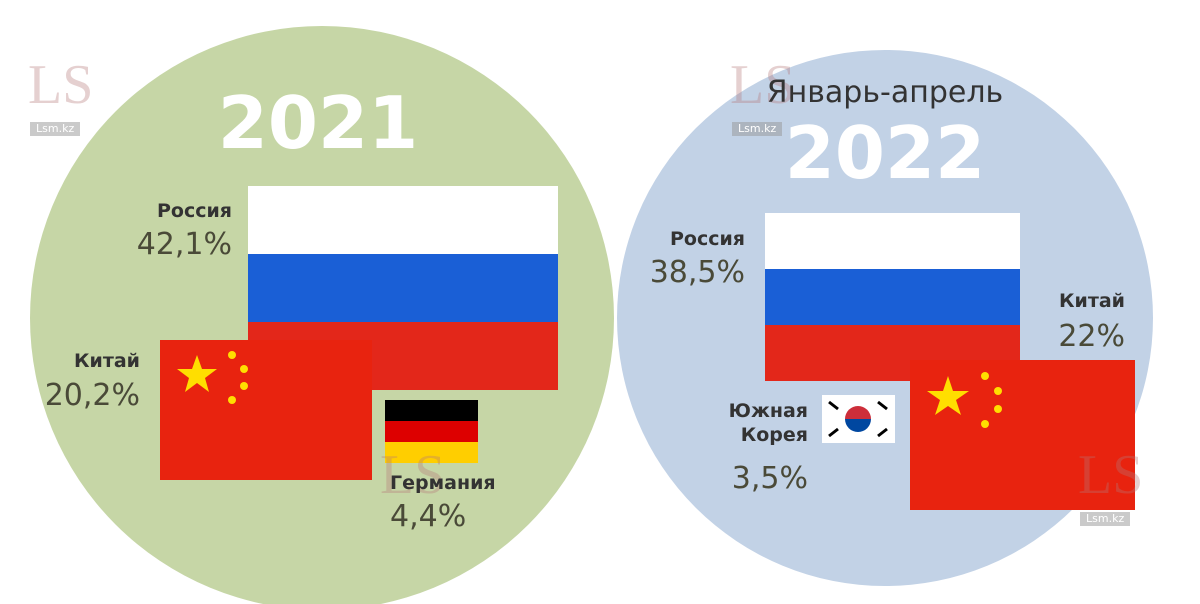  What do you see at coordinates (1091, 336) in the screenshot?
I see `share: 22%` at bounding box center [1091, 336].